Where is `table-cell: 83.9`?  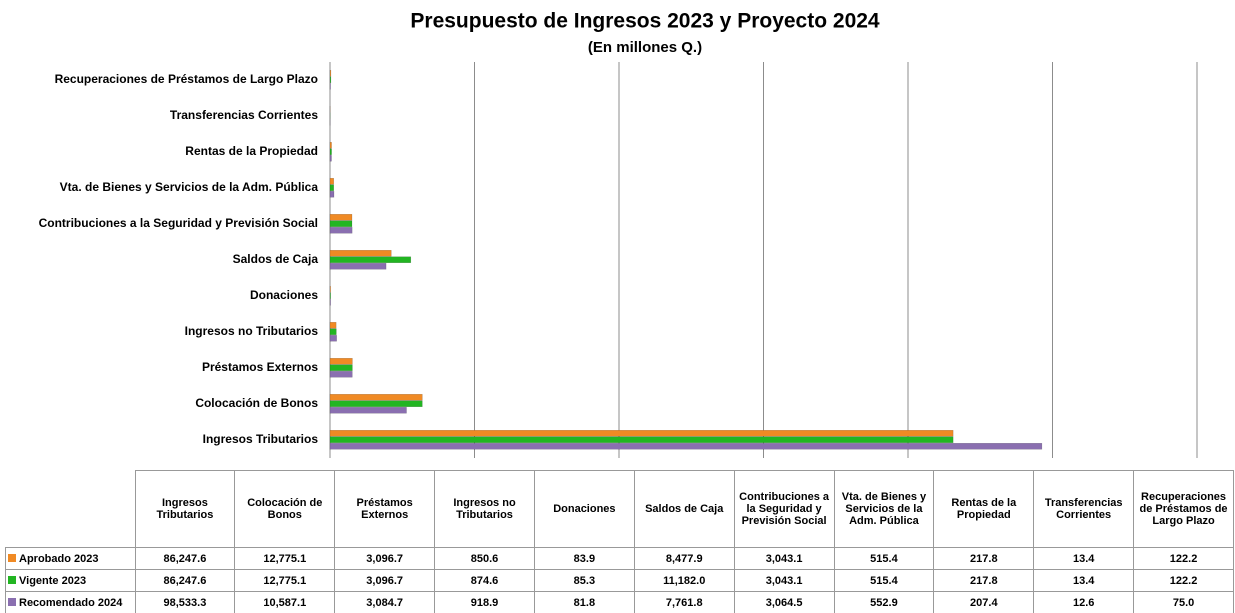
table-cell: 83.9 is located at coordinates (584, 558).